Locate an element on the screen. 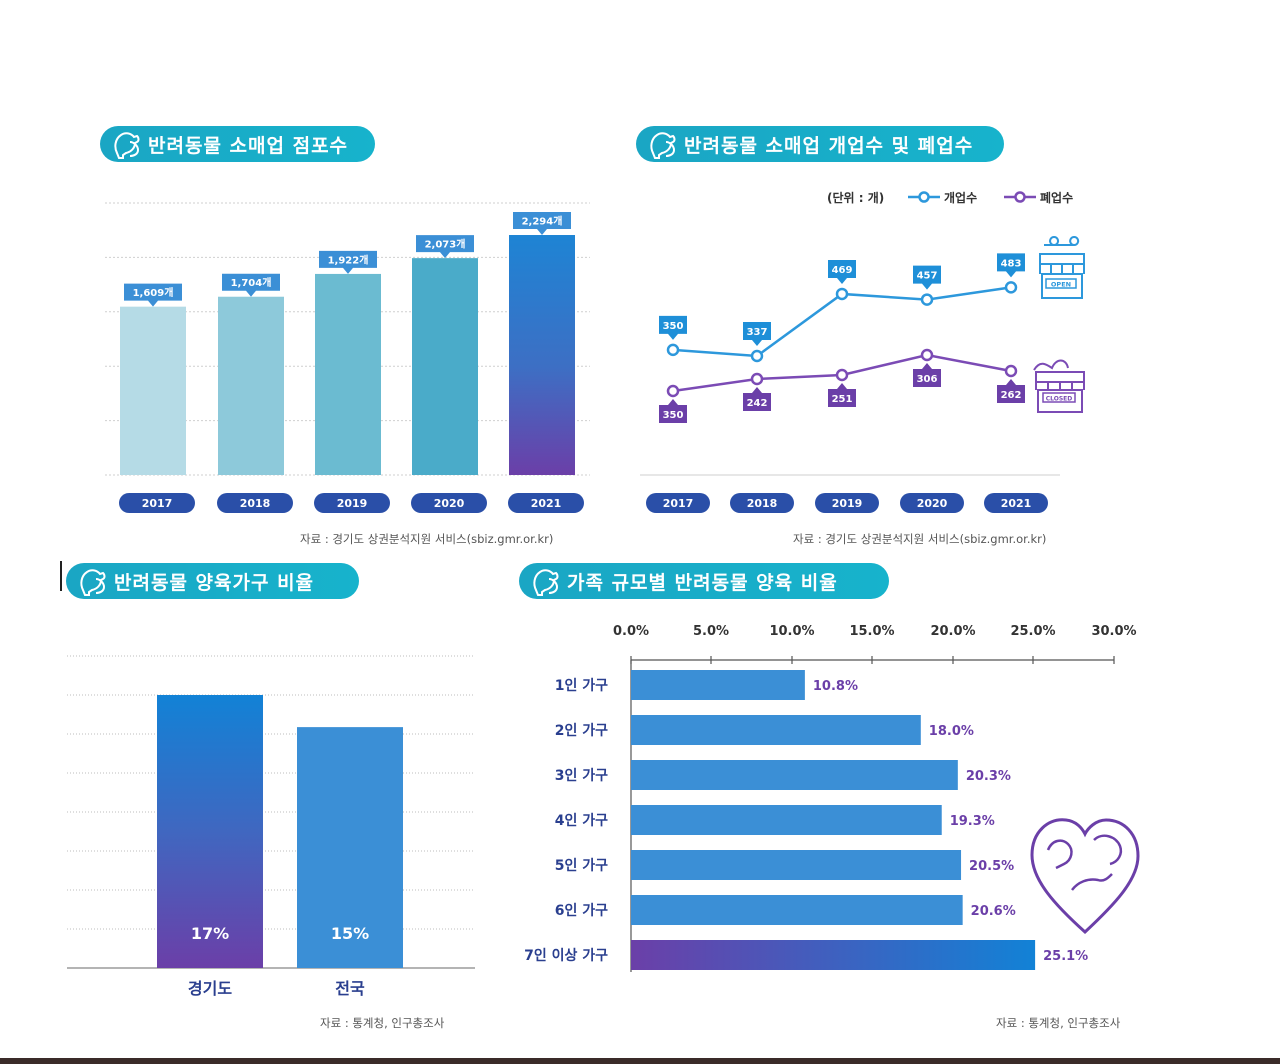 The height and width of the screenshot is (1064, 1280). category-label: 7인 이상 가구 is located at coordinates (566, 955).